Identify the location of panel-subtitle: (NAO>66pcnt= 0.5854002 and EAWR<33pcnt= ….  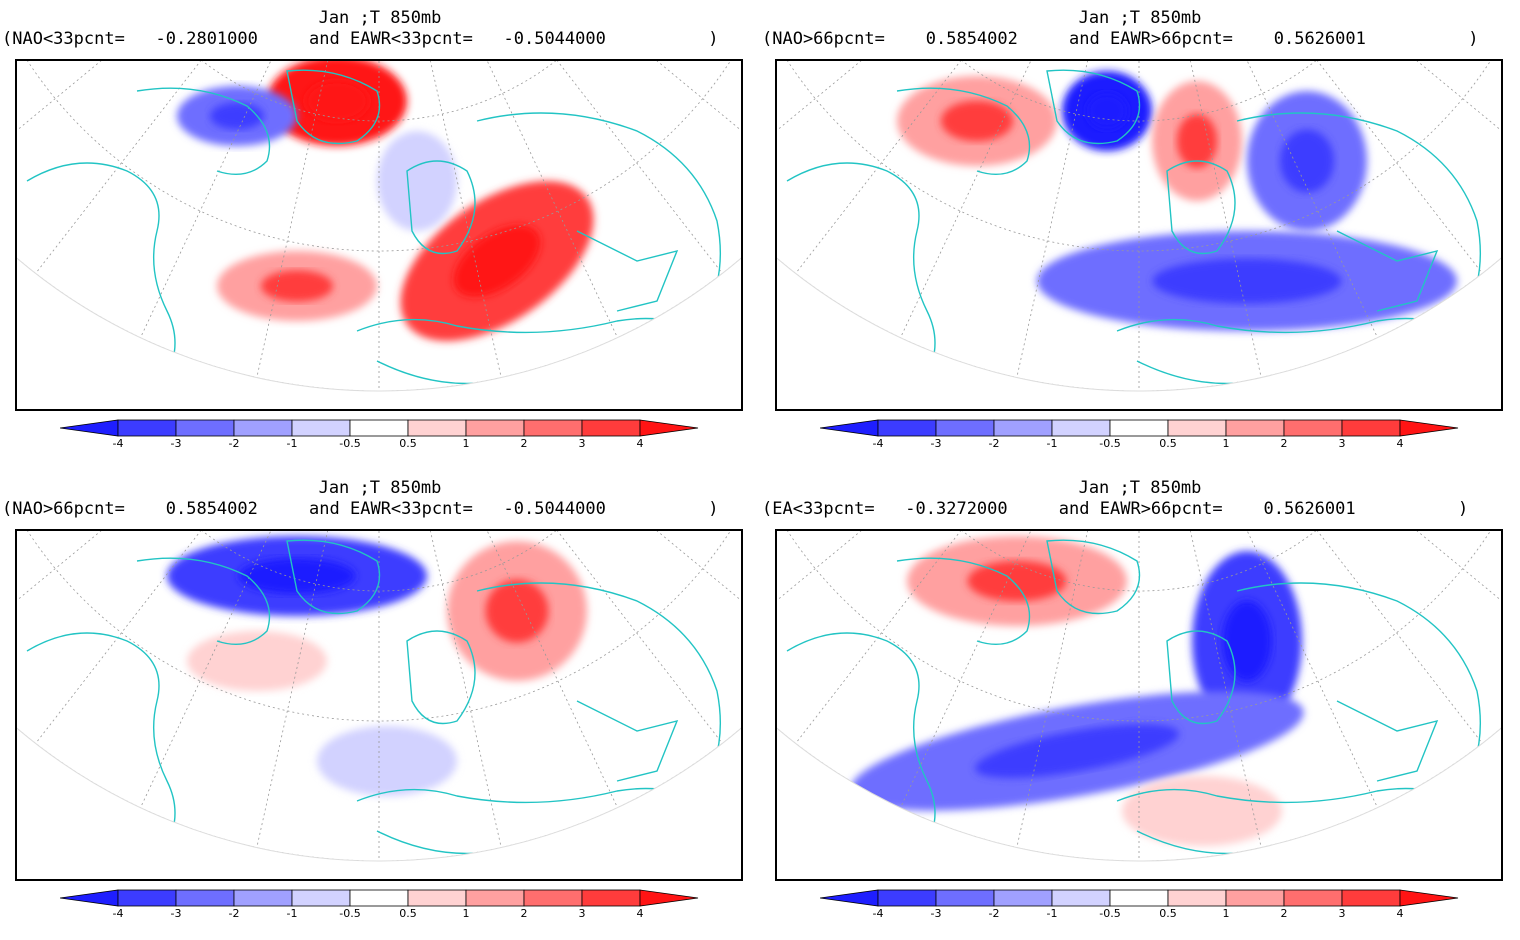
(360, 509).